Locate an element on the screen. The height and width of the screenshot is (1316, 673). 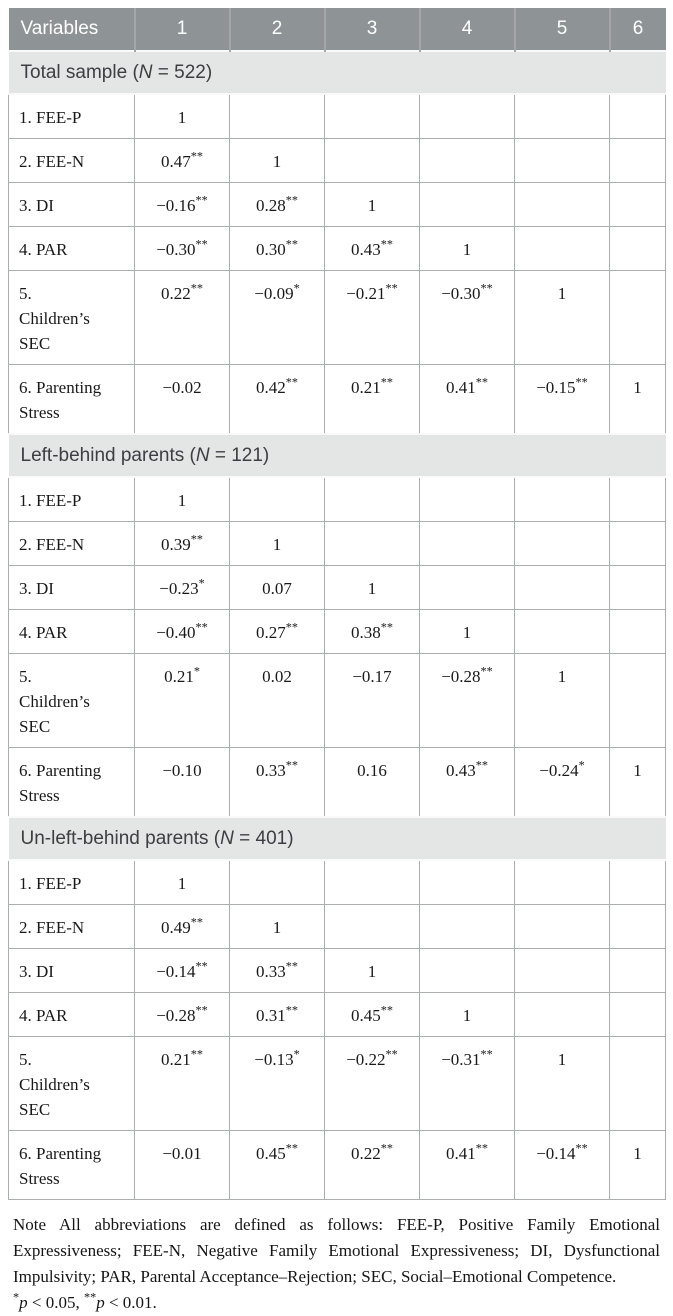
correlation-cell: −0.15** is located at coordinates (562, 399).